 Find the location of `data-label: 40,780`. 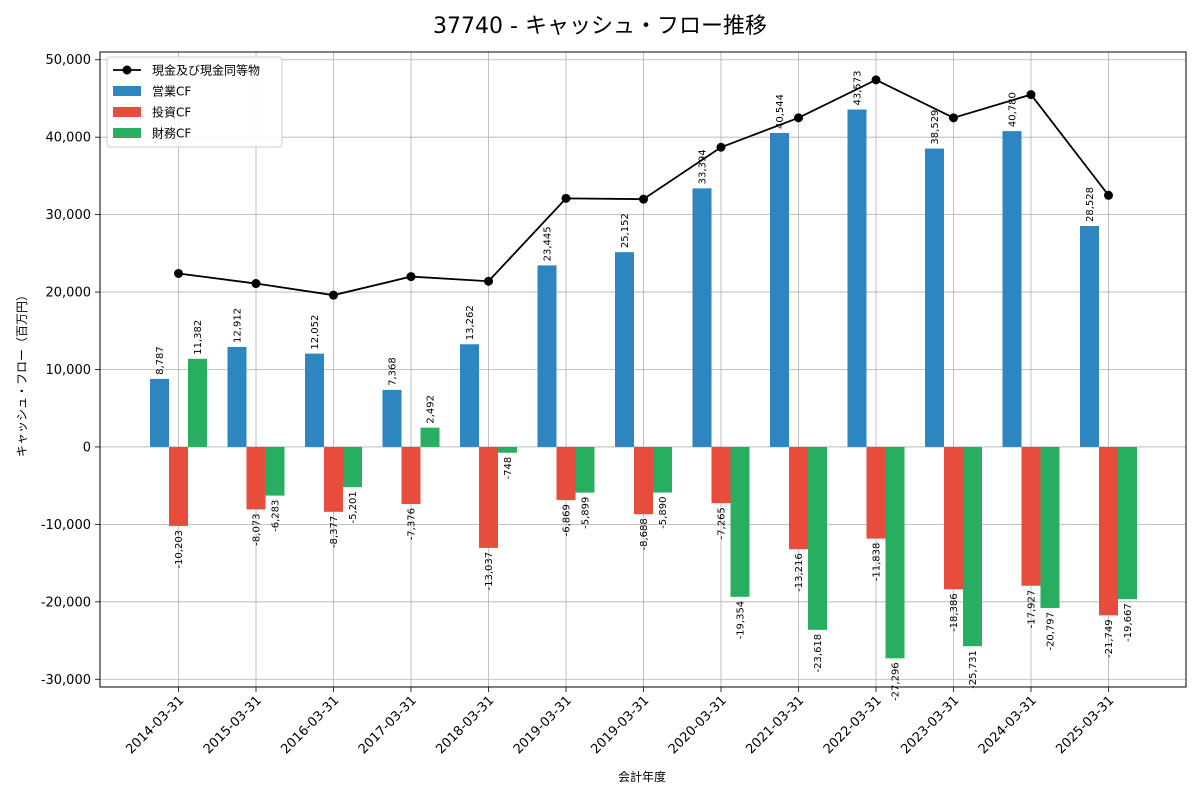

data-label: 40,780 is located at coordinates (1013, 109).